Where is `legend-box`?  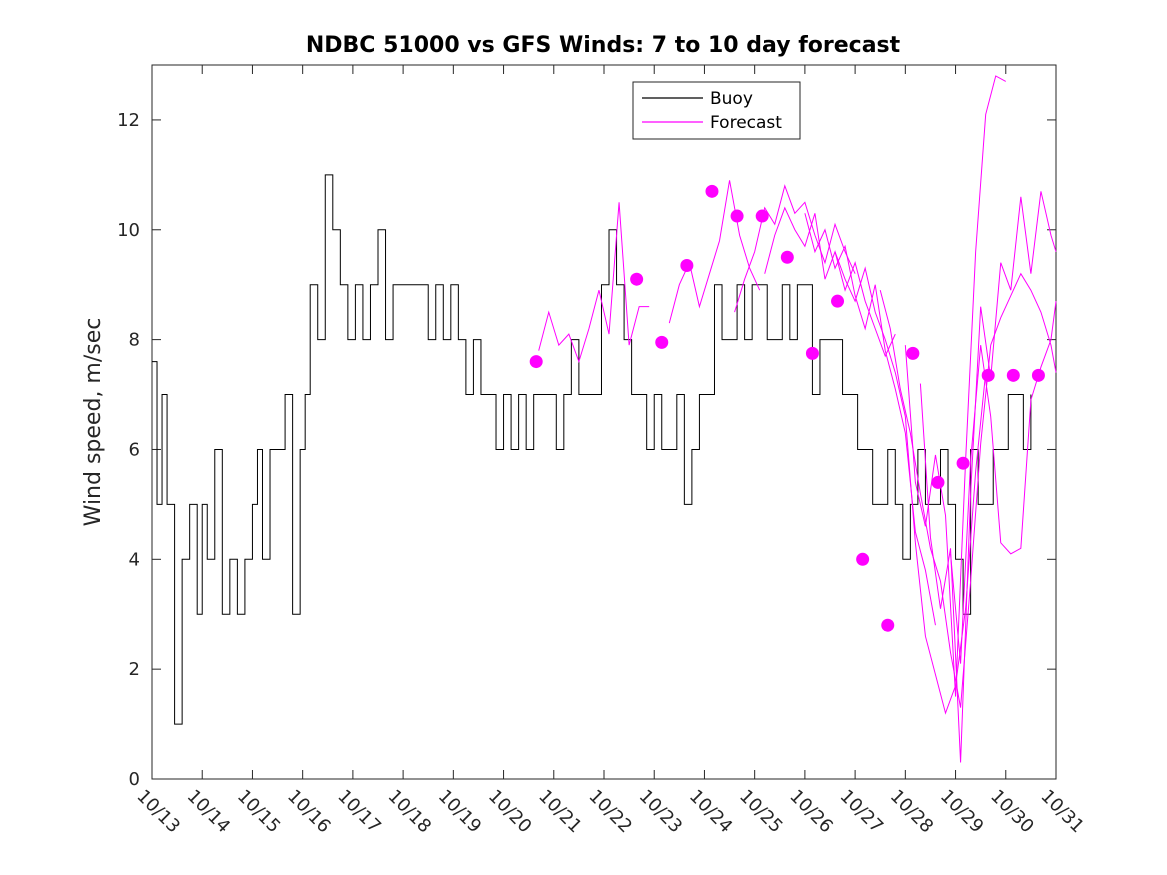
legend-box is located at coordinates (716, 110).